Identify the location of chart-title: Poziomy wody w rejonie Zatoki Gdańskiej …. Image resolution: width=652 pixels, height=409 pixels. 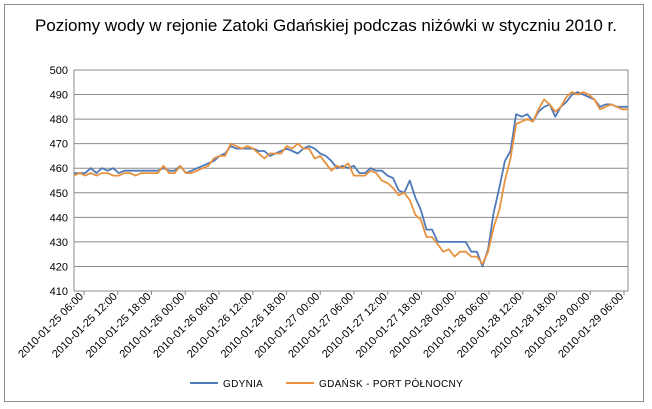
(326, 25).